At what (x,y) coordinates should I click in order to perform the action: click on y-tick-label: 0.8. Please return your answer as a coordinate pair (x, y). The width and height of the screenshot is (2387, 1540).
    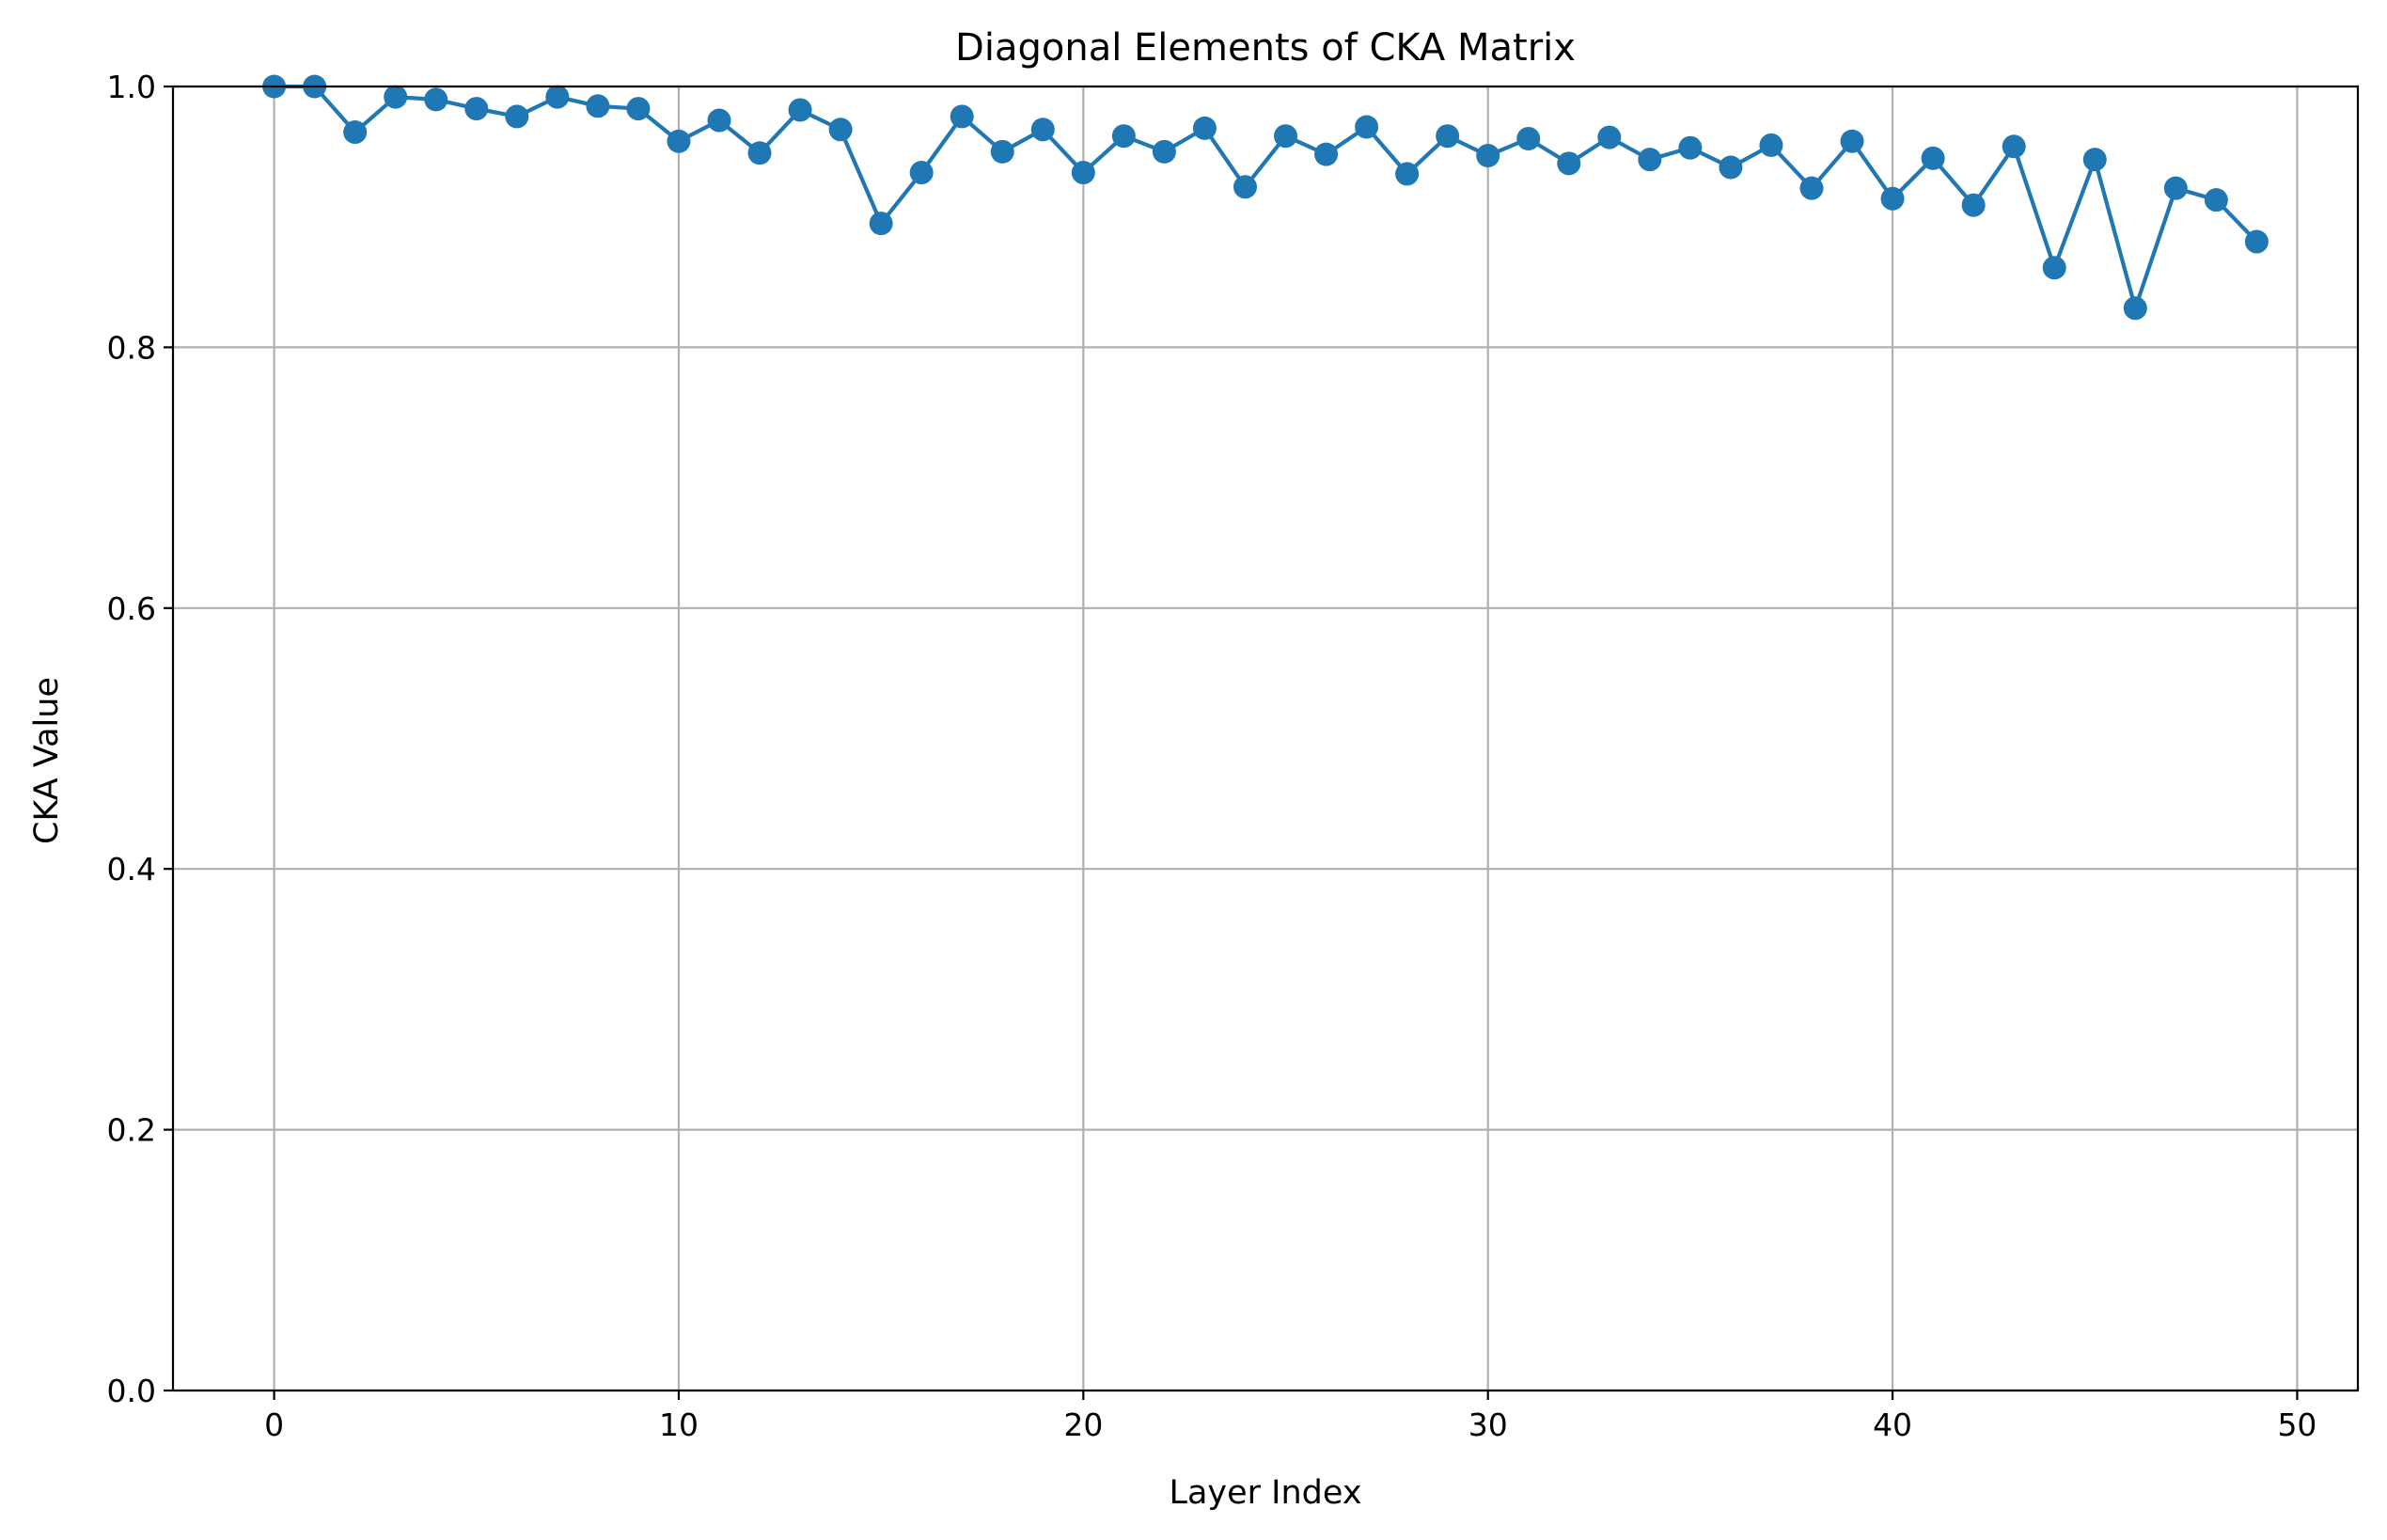
    Looking at the image, I should click on (131, 347).